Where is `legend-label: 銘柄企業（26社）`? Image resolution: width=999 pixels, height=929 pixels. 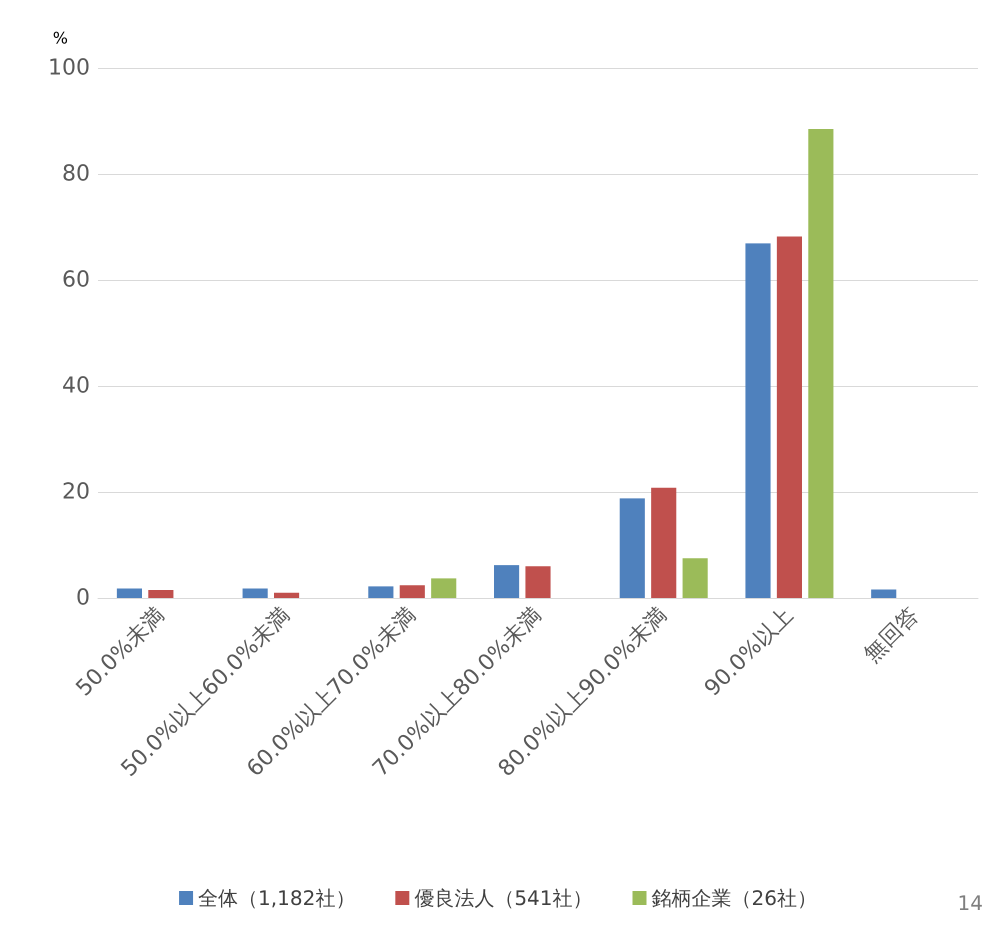 legend-label: 銘柄企業（26社） is located at coordinates (734, 898).